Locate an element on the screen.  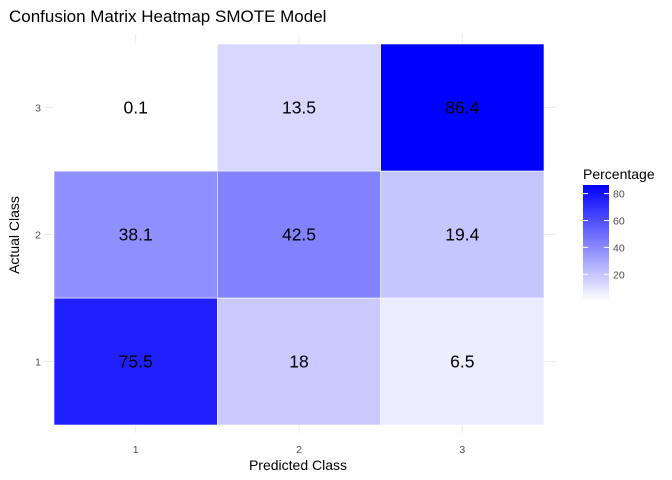
legend-colorbar is located at coordinates (596, 243).